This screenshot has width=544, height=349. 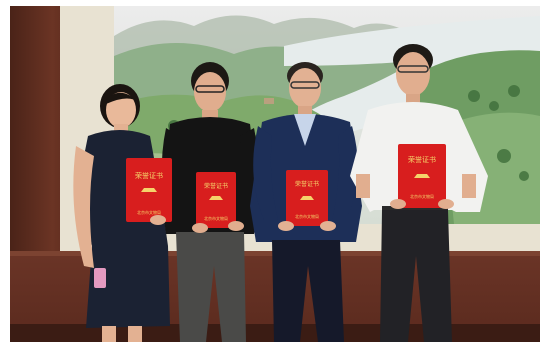 I want to click on certificate-2: 荣誉证书 北京市文物局, so click(x=218, y=202).